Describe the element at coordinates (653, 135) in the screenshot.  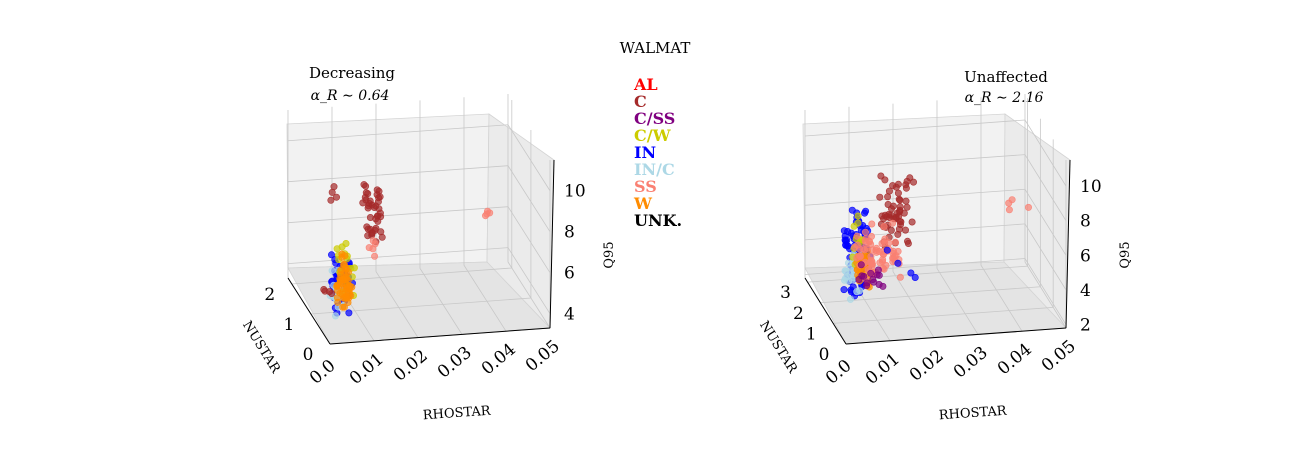
I see `legend-item: C/W` at that location.